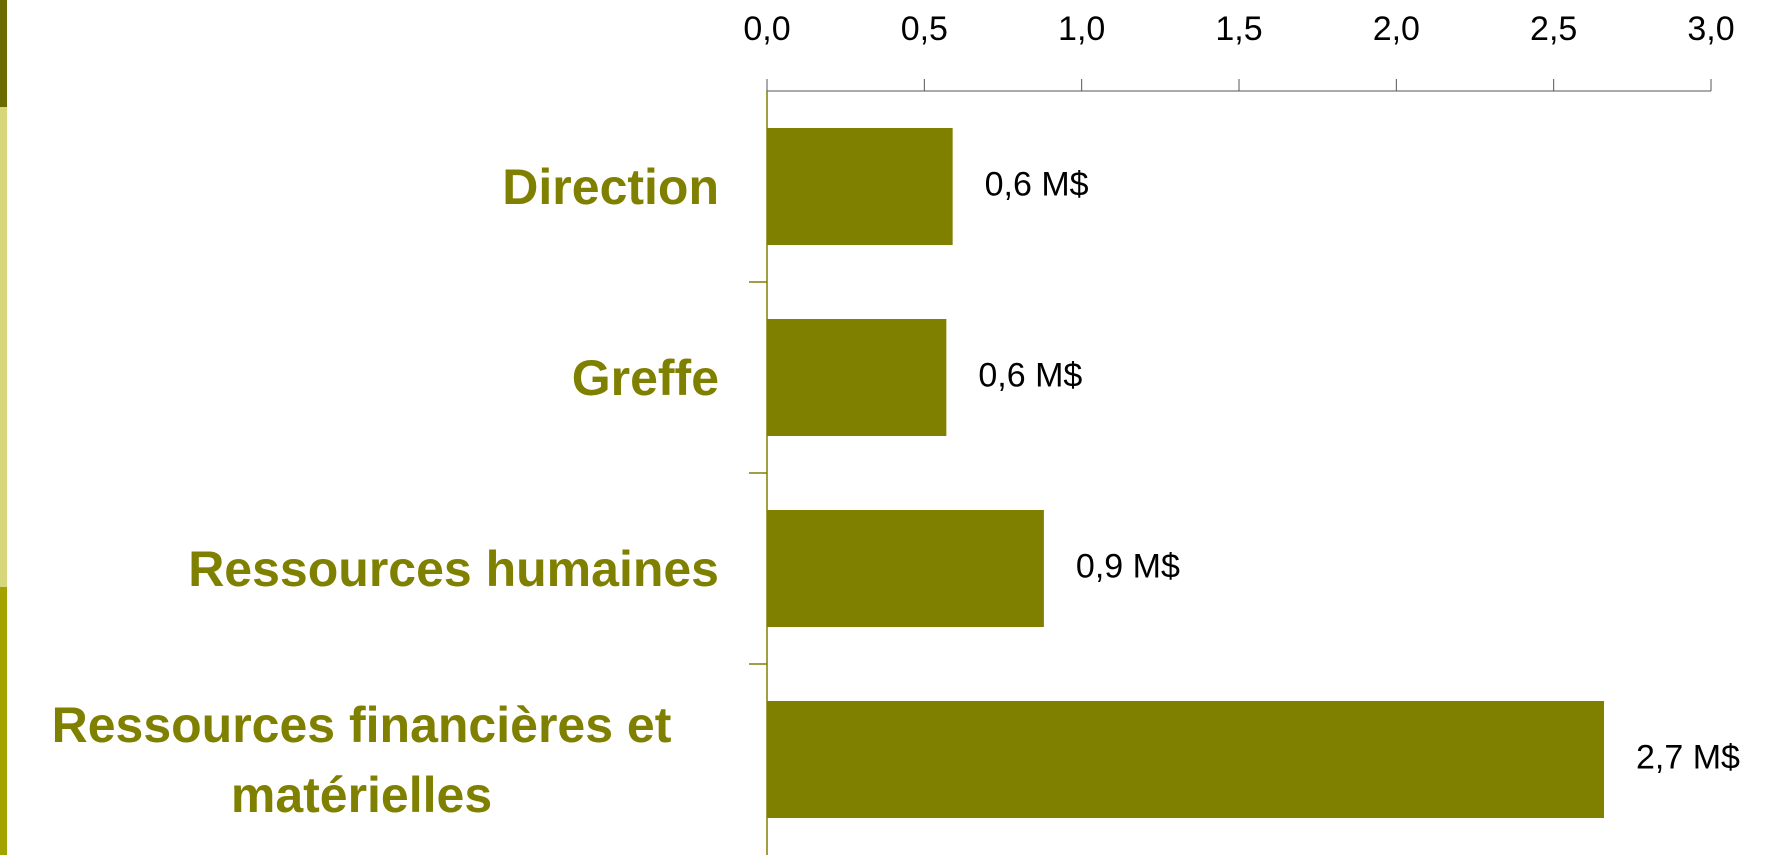  I want to click on value-label: 2,7 M$, so click(1688, 757).